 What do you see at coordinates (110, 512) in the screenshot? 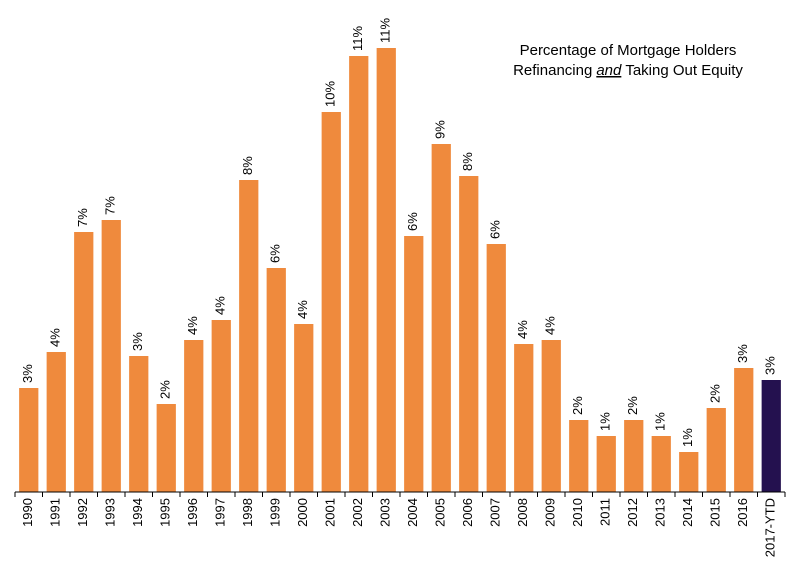
I see `x-tick-label: 1993` at bounding box center [110, 512].